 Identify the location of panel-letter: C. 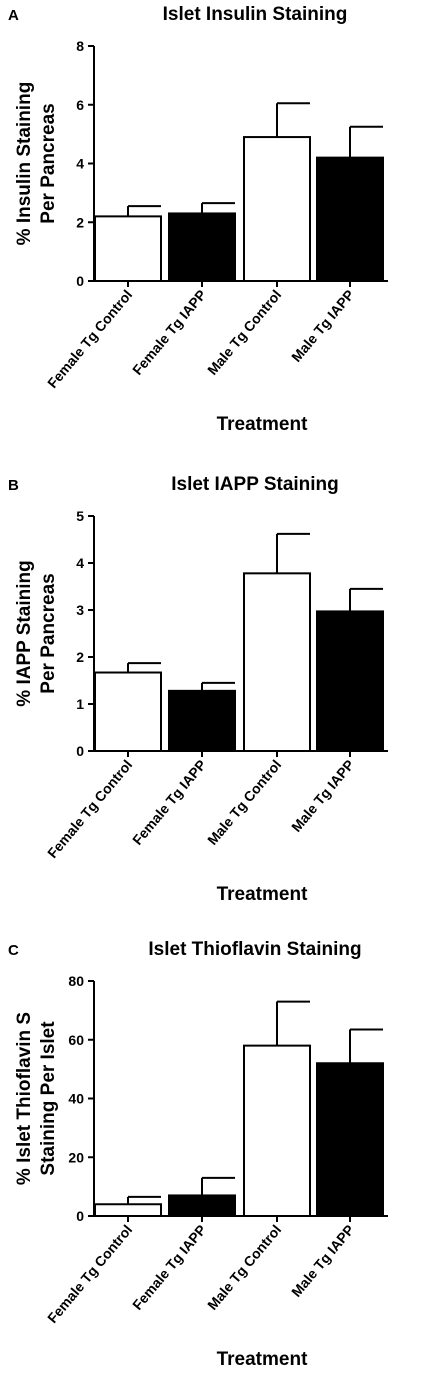
(13, 950).